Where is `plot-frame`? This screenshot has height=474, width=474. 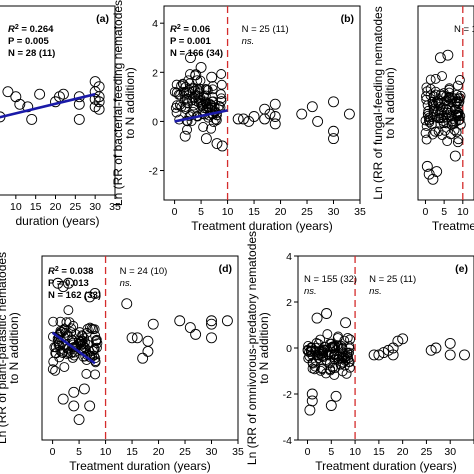 plot-frame is located at coordinates (445, 103).